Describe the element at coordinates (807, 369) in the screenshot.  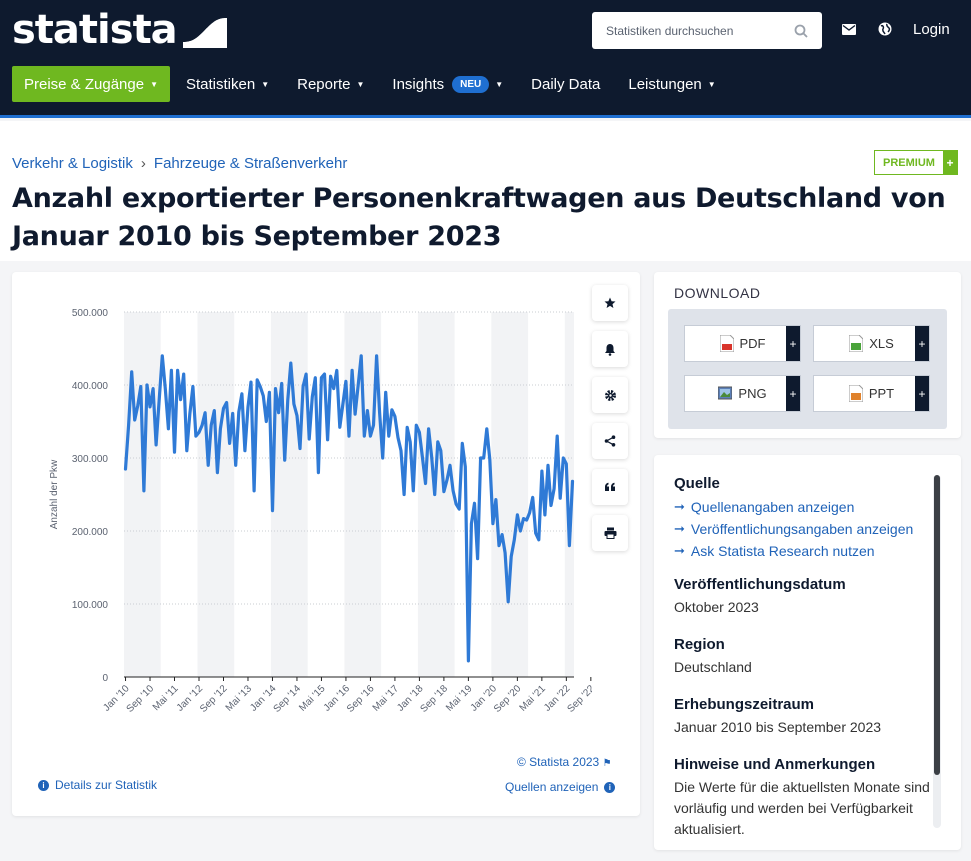
I see `download-buttons: PDF + XLS + PNG + PPT +` at that location.